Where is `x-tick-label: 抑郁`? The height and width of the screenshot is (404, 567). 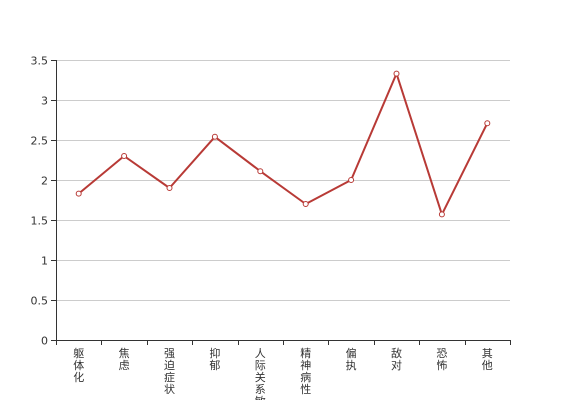
x-tick-label: 抑郁 is located at coordinates (214, 359).